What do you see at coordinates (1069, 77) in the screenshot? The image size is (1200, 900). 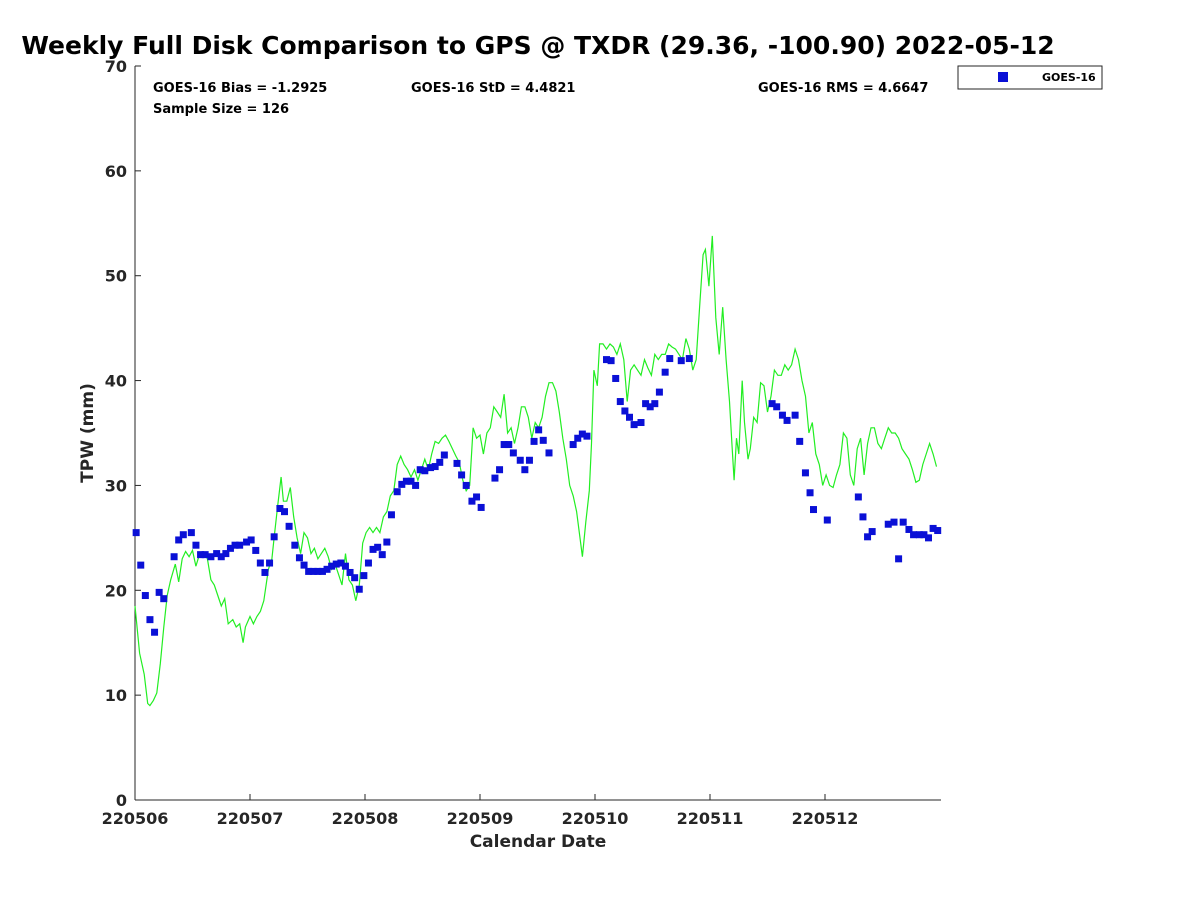 I see `legend-label-goes16: GOES-16` at bounding box center [1069, 77].